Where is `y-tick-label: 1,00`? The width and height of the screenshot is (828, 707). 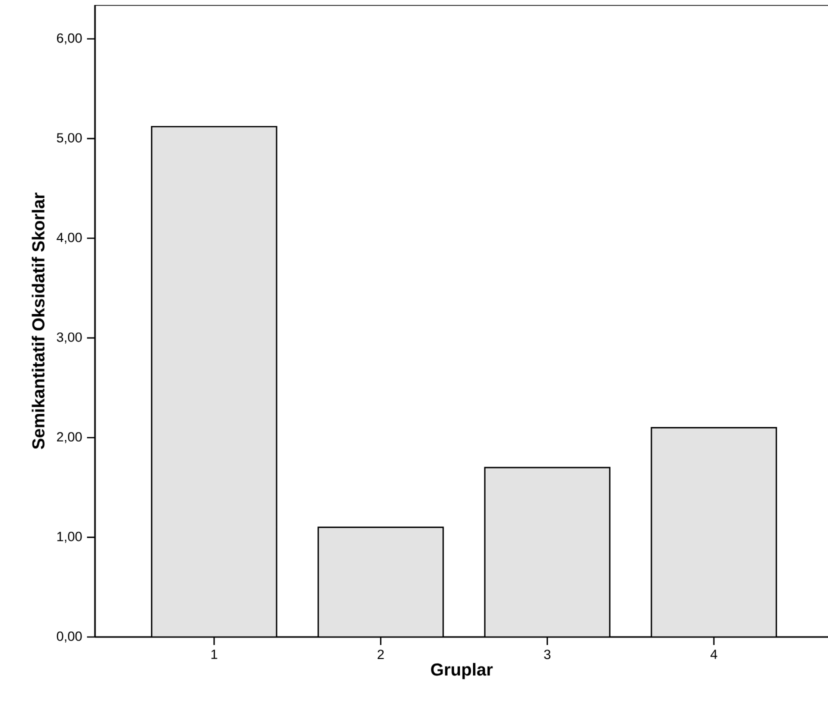
y-tick-label: 1,00 is located at coordinates (69, 537).